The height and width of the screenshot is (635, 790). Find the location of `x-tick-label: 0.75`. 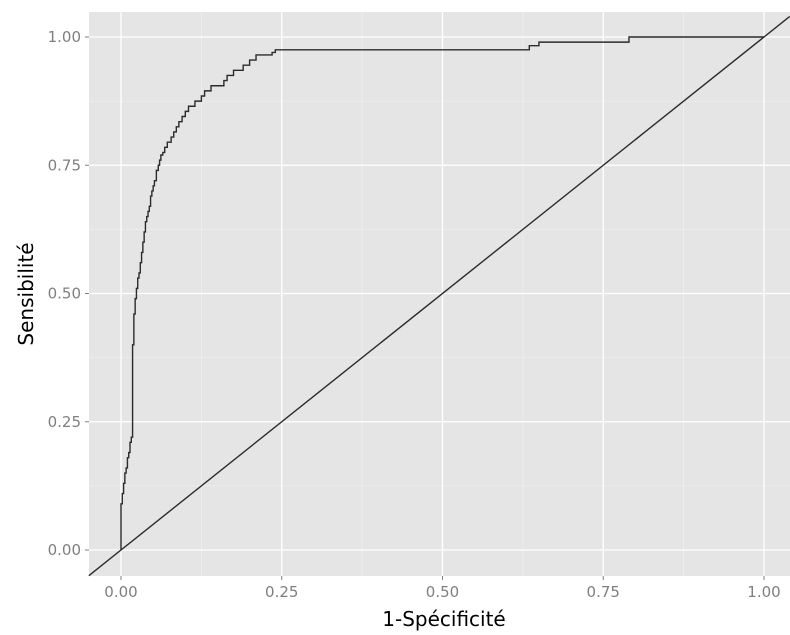

x-tick-label: 0.75 is located at coordinates (603, 592).